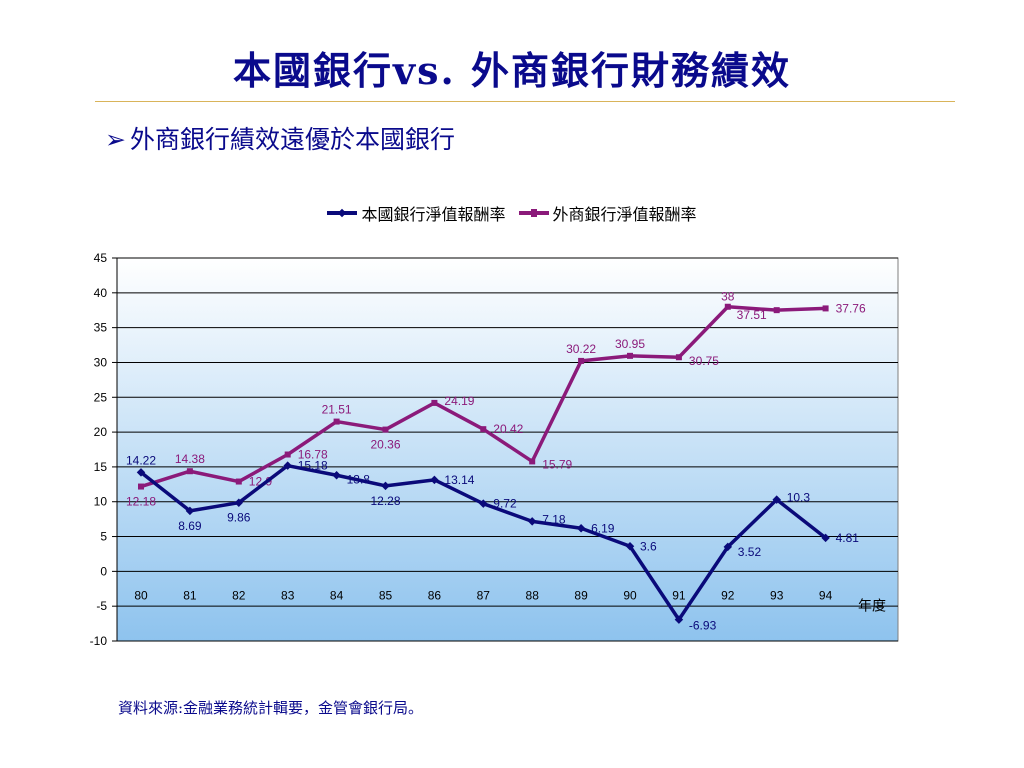  Describe the element at coordinates (826, 595) in the screenshot. I see `x-tick-label: 94` at that location.